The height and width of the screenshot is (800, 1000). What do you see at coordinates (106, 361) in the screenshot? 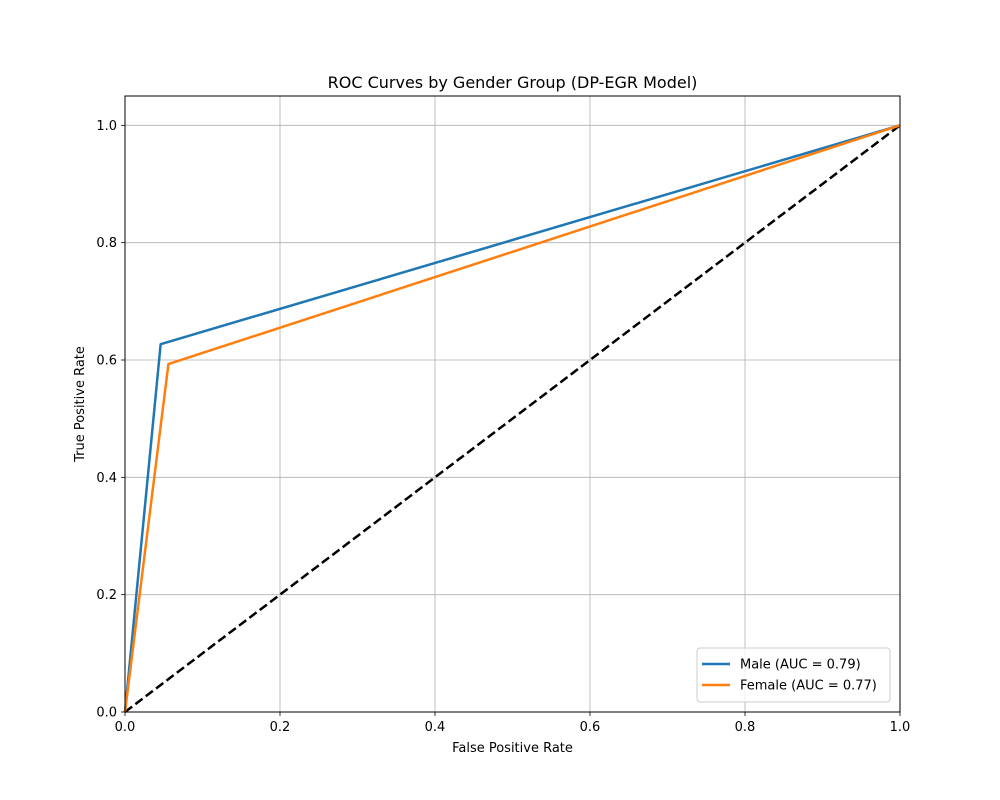
I see `y-tick-label: 0.6` at bounding box center [106, 361].